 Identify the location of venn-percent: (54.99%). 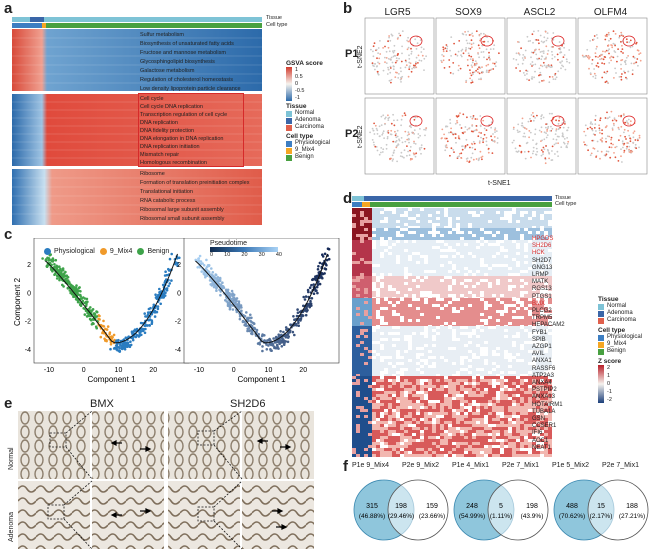
(472, 516).